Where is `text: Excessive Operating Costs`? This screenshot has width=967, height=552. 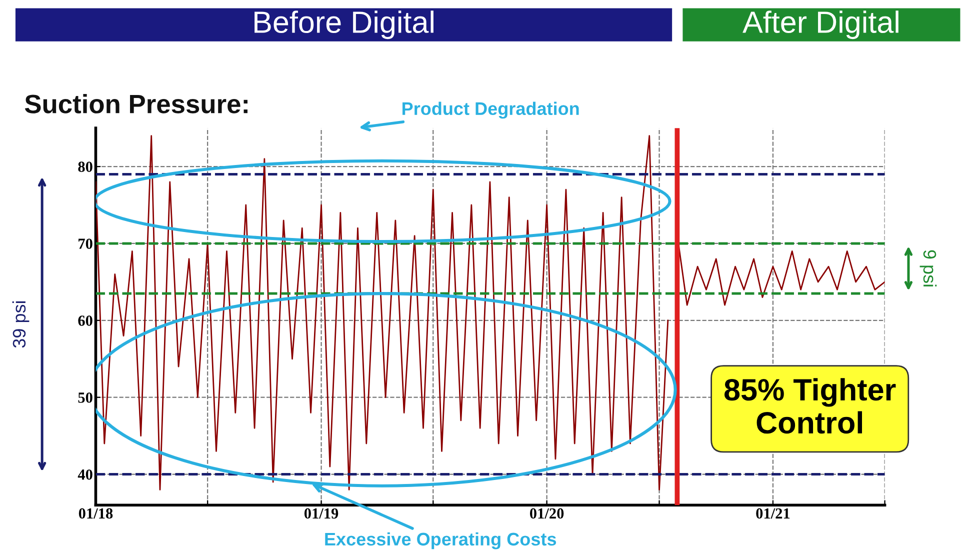 text: Excessive Operating Costs is located at coordinates (440, 541).